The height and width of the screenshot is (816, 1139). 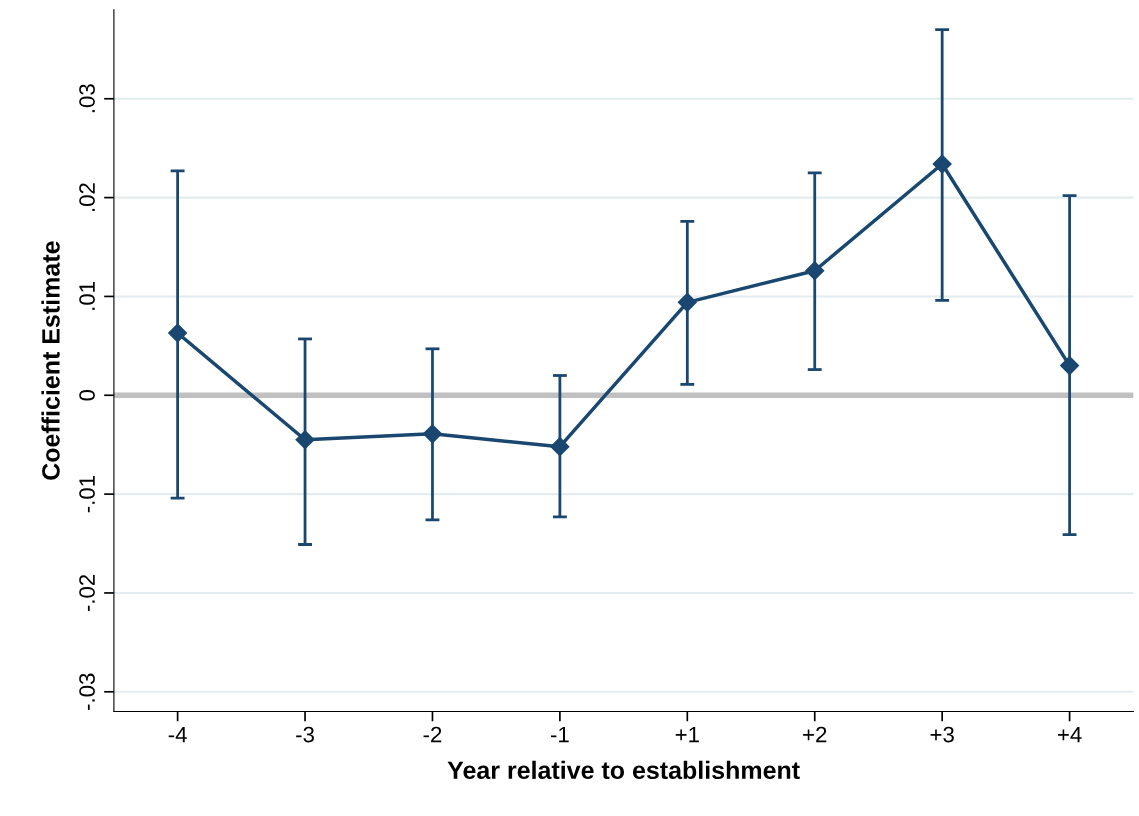 I want to click on x-tick-label: -1, so click(x=560, y=734).